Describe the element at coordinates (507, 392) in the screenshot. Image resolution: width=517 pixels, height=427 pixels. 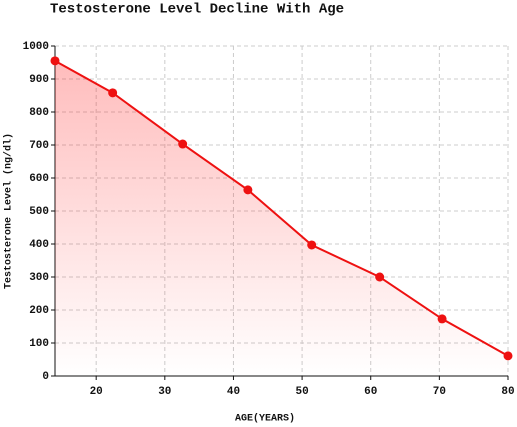
I see `x-tick-label: 80` at that location.